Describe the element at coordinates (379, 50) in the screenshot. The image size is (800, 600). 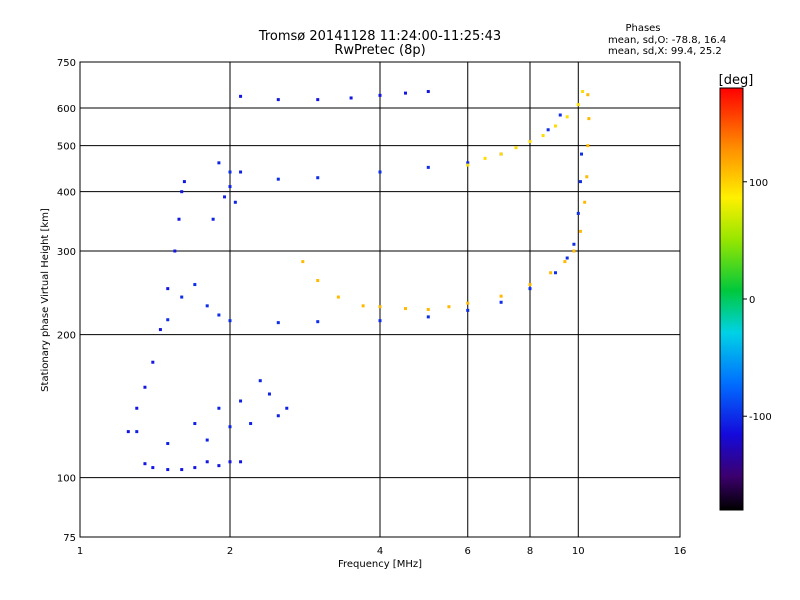
I see `chart-subtitle: RwPretec (8p)` at that location.